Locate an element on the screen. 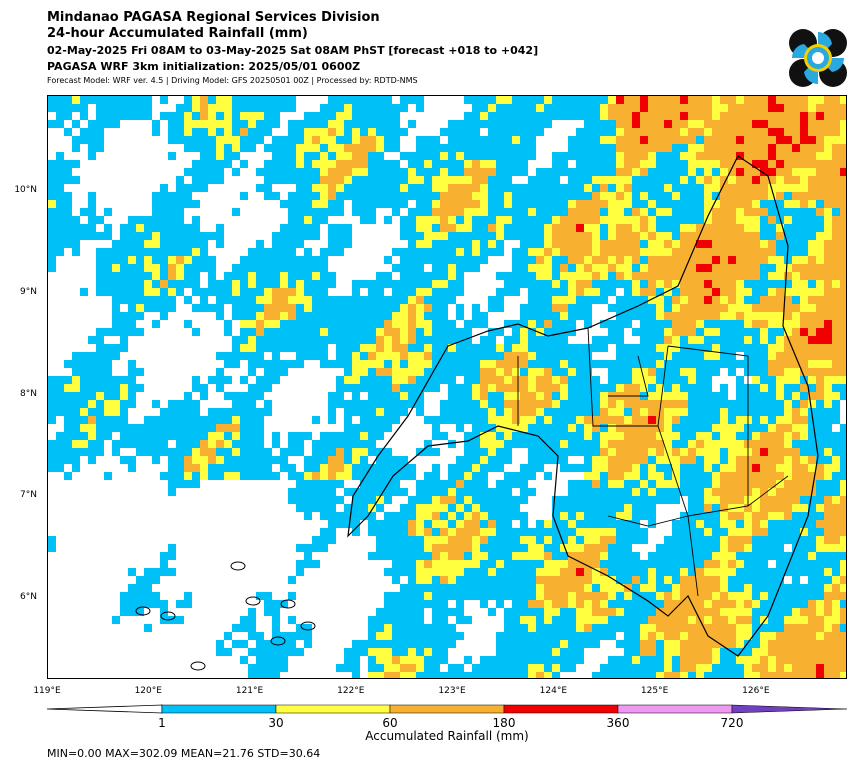 The image size is (864, 773). province-boundaries is located at coordinates (653, 462).